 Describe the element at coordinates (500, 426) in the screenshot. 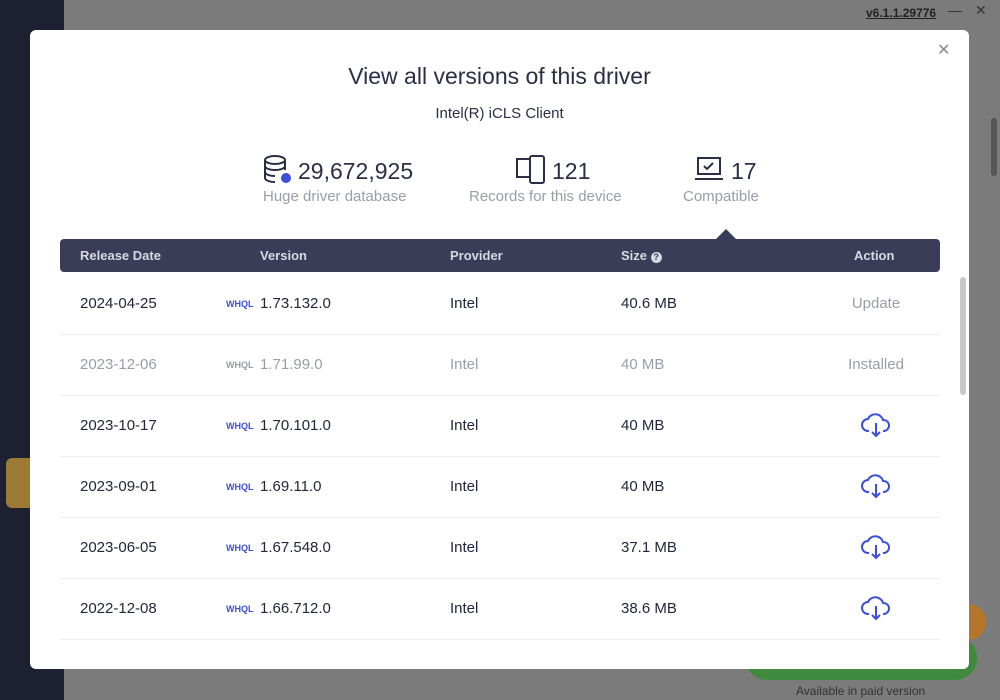

I see `table-row: 2023-10-17 WHQL 1.70.101.0 Intel 40 MB` at that location.